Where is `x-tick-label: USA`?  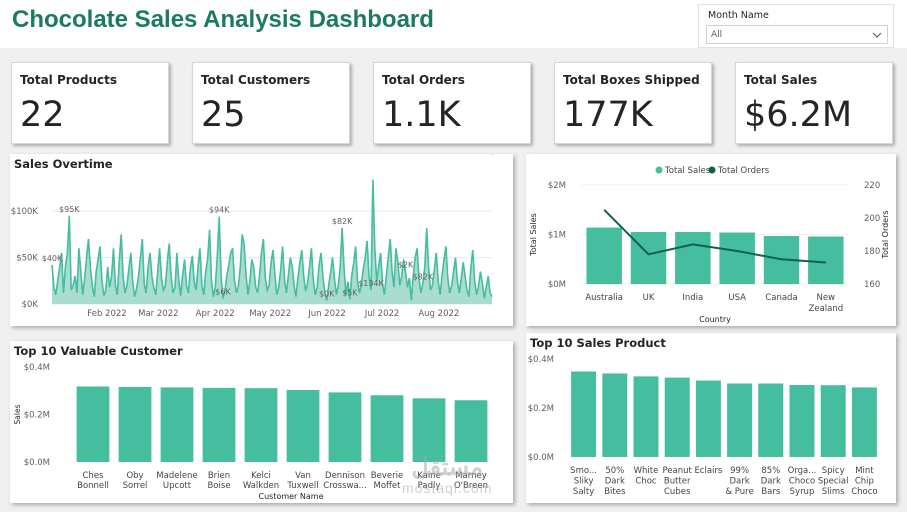
x-tick-label: USA is located at coordinates (737, 298).